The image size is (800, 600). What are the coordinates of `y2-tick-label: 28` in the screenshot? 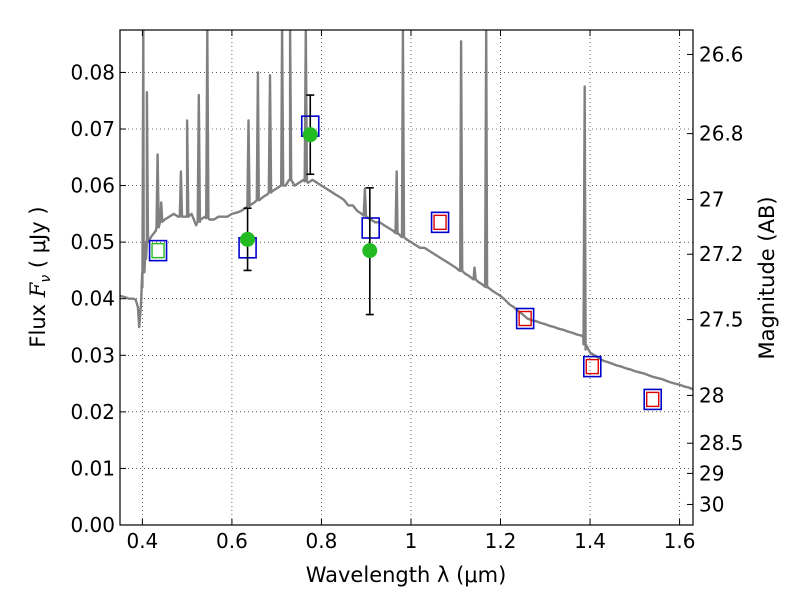 It's located at (711, 395).